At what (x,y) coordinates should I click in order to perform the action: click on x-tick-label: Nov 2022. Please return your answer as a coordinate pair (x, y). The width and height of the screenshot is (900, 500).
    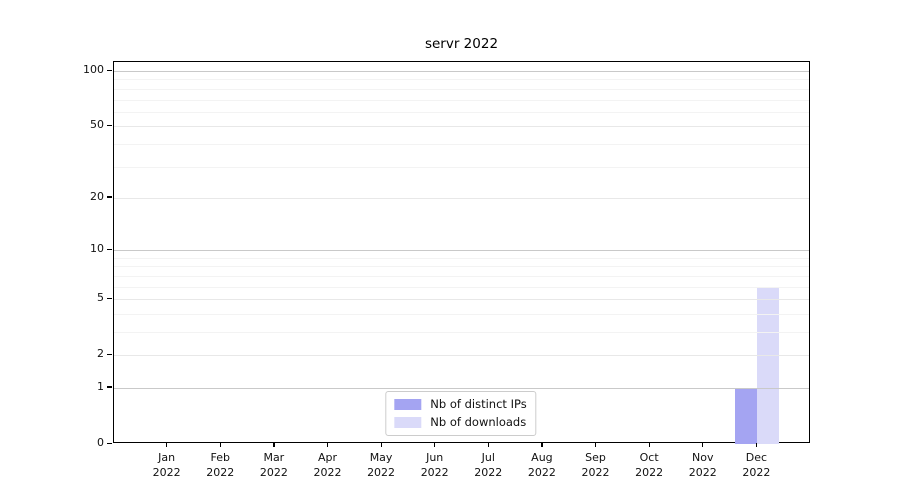
    Looking at the image, I should click on (702, 465).